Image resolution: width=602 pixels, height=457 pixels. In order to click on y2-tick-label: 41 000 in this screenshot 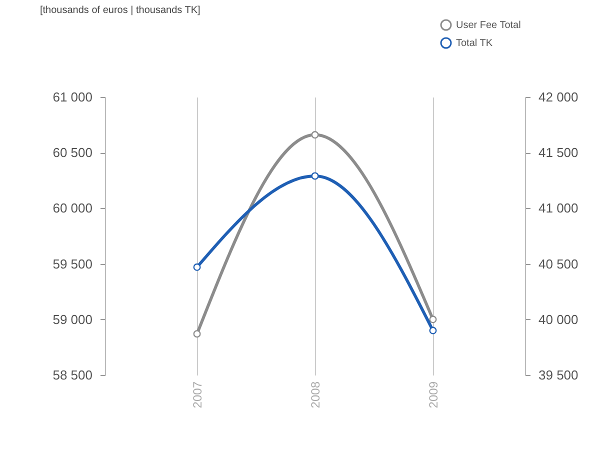, I will do `click(558, 208)`.